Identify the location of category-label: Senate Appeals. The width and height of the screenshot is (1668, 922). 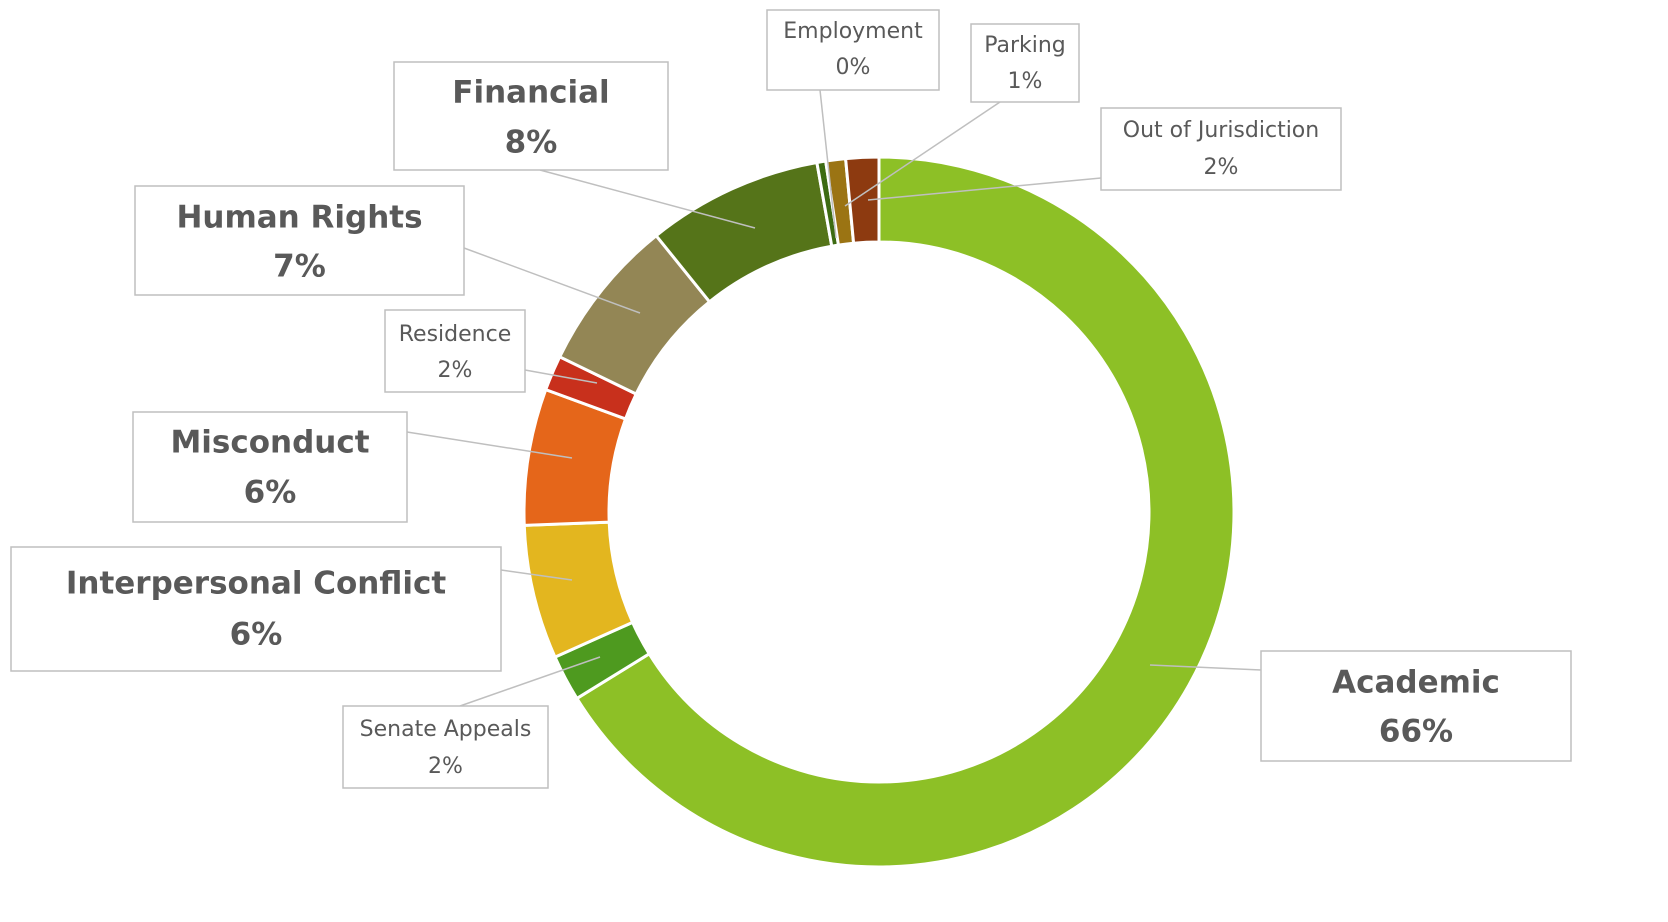
(446, 729).